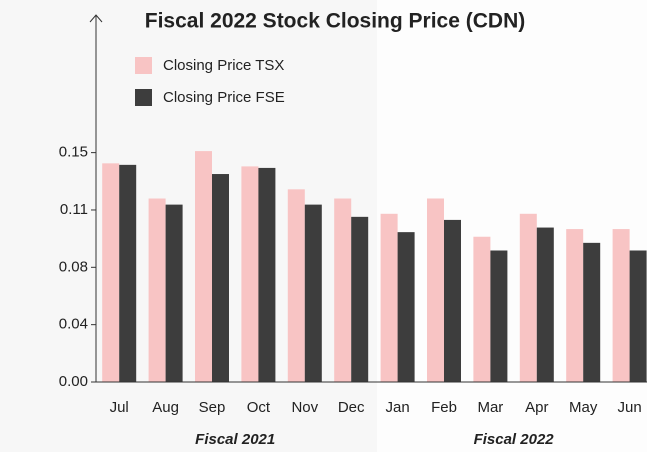 This screenshot has height=452, width=647. I want to click on legend-label: Closing Price FSE, so click(224, 97).